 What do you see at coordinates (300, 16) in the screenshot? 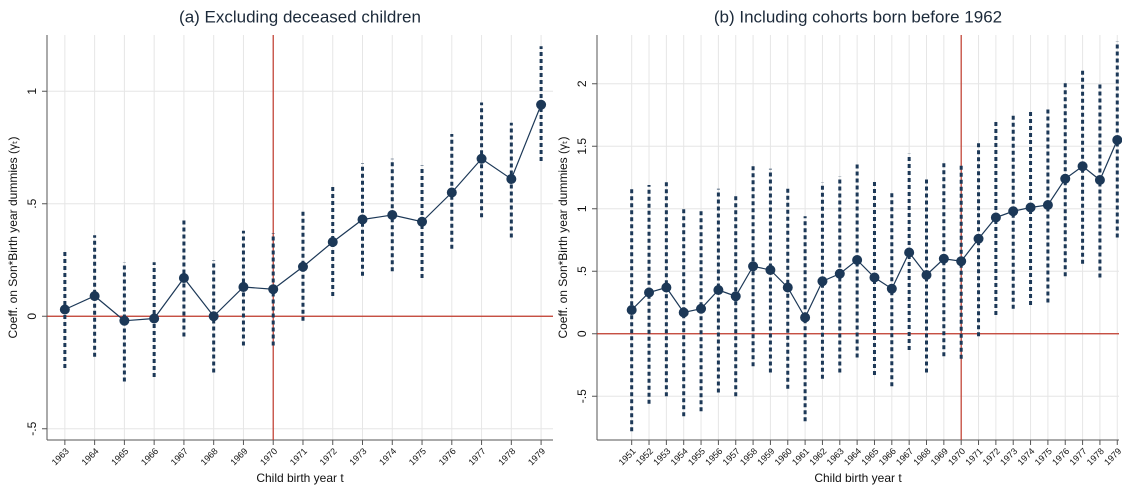
I see `chart-title: (a) Excluding deceased children` at bounding box center [300, 16].